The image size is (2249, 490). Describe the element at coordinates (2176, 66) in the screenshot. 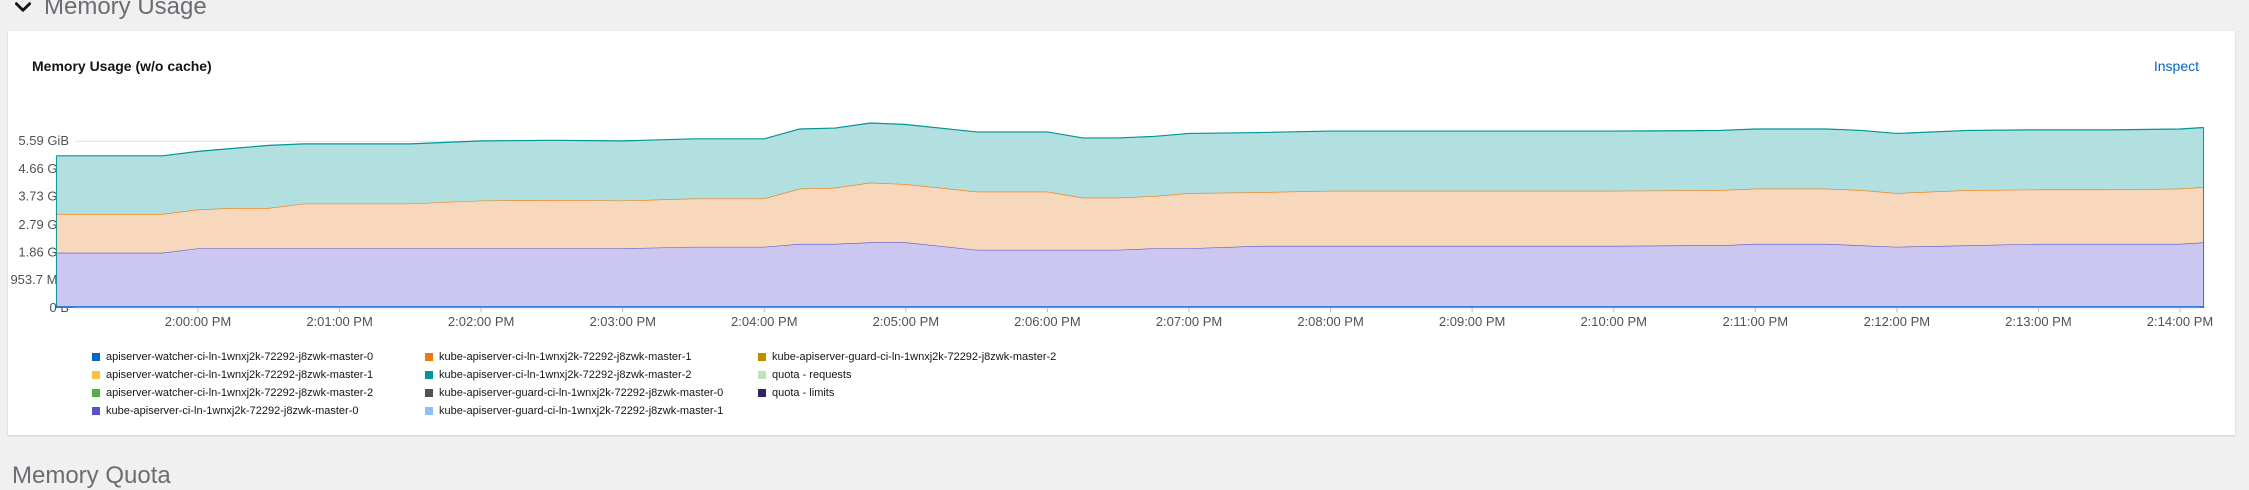

I see `inspect-link: Inspect` at that location.